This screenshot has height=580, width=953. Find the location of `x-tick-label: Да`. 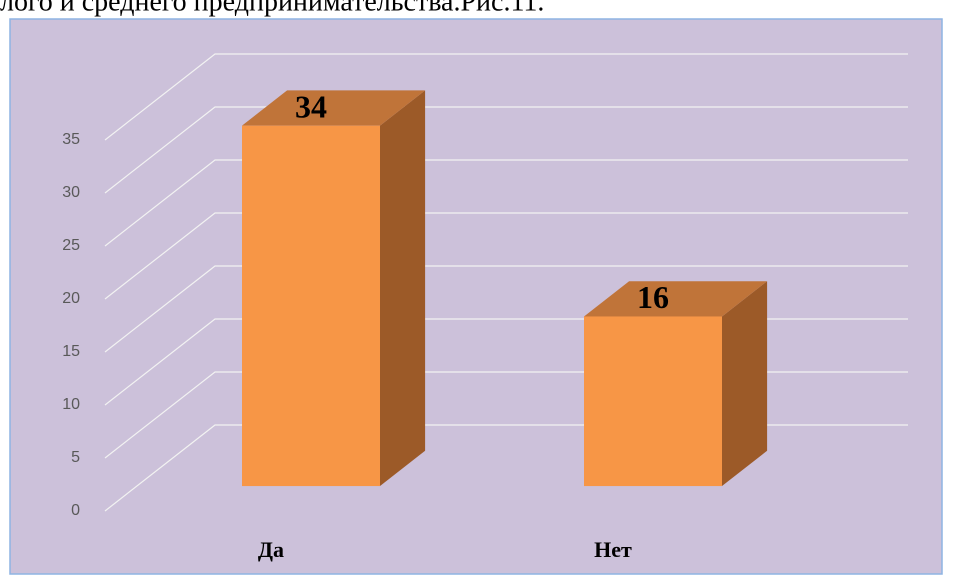

x-tick-label: Да is located at coordinates (271, 549).